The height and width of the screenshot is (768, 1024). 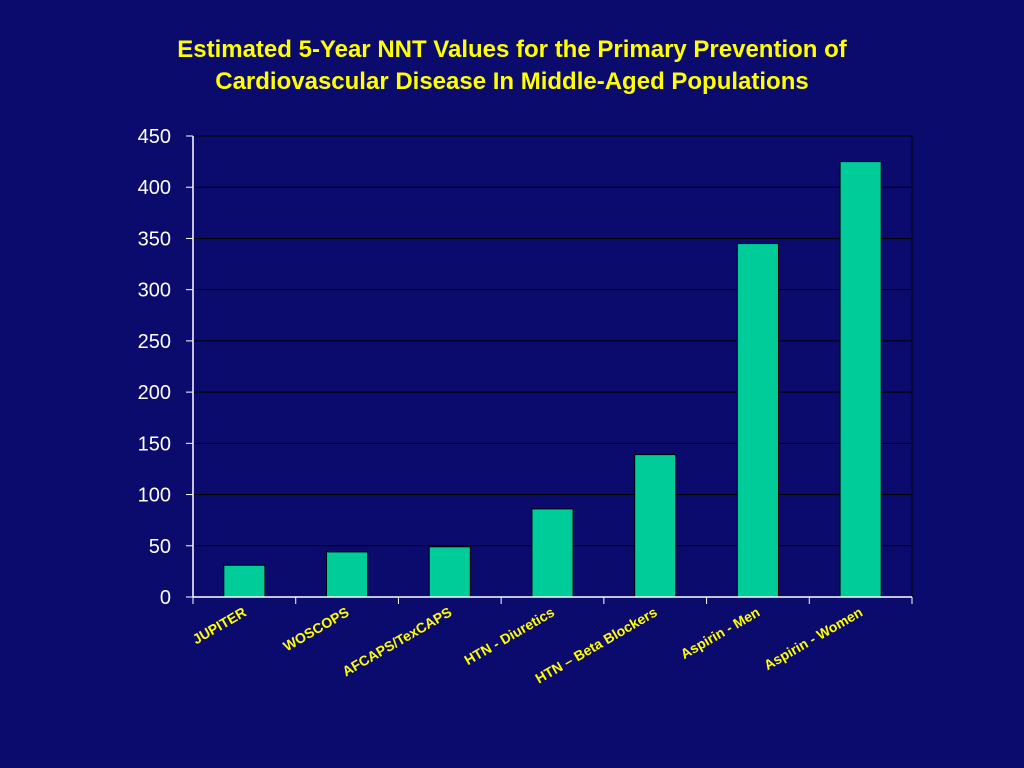 What do you see at coordinates (154, 291) in the screenshot?
I see `y-tick-label: 300` at bounding box center [154, 291].